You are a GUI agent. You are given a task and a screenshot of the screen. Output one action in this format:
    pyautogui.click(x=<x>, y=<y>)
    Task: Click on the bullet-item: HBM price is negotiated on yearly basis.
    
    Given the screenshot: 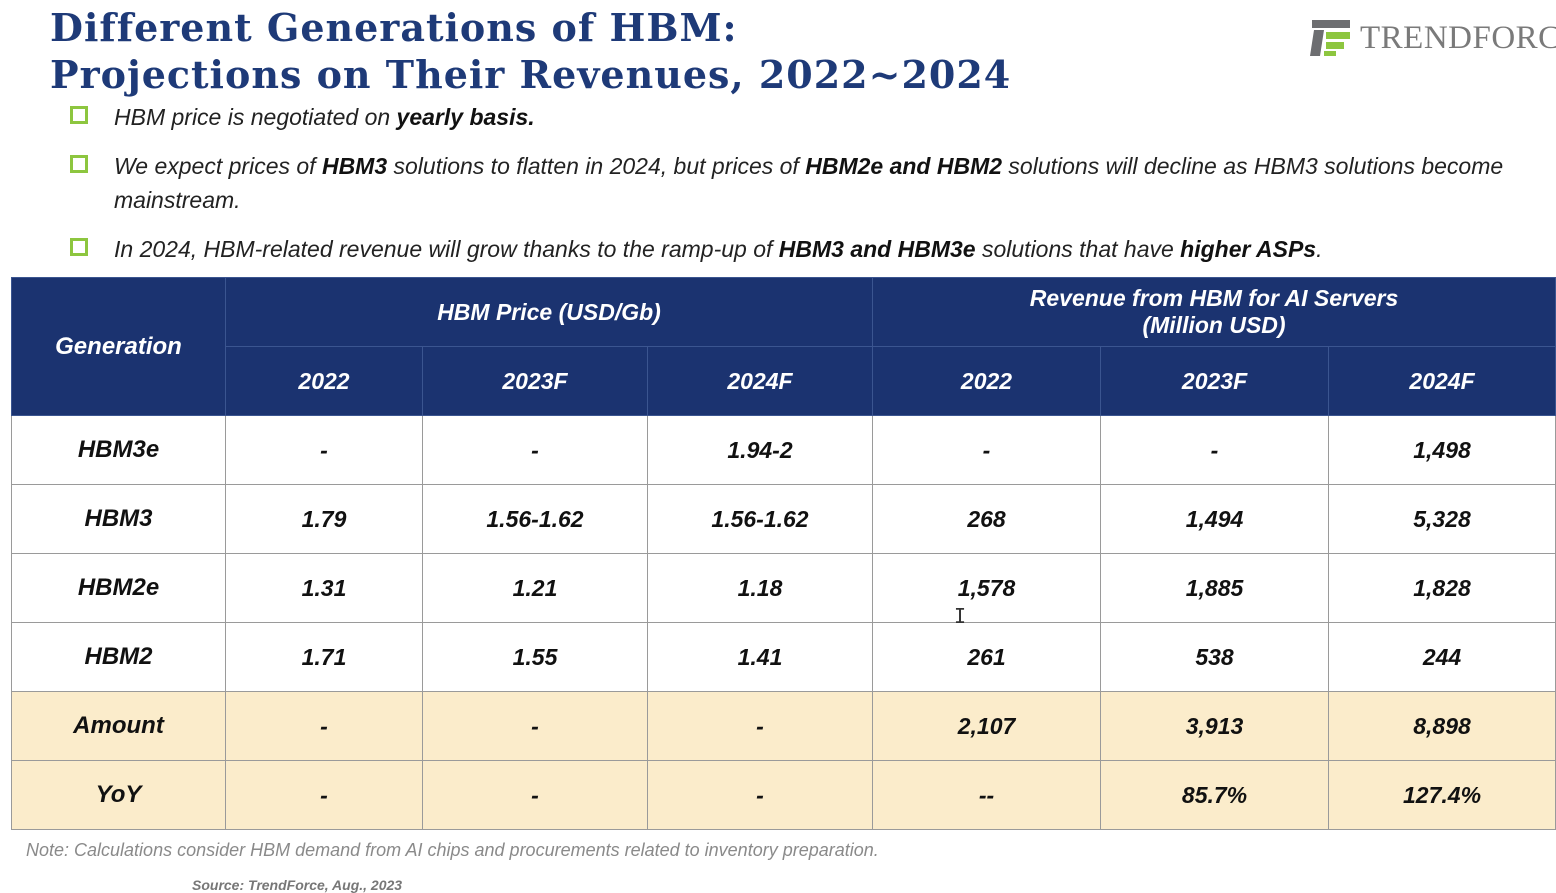 What is the action you would take?
    pyautogui.click(x=803, y=117)
    